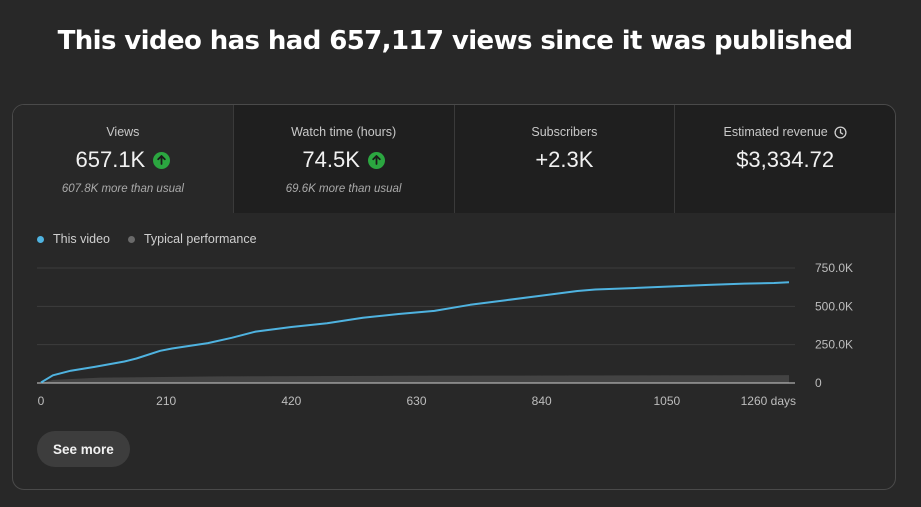 This screenshot has width=921, height=507. Describe the element at coordinates (123, 132) in the screenshot. I see `metric-label: Views` at that location.